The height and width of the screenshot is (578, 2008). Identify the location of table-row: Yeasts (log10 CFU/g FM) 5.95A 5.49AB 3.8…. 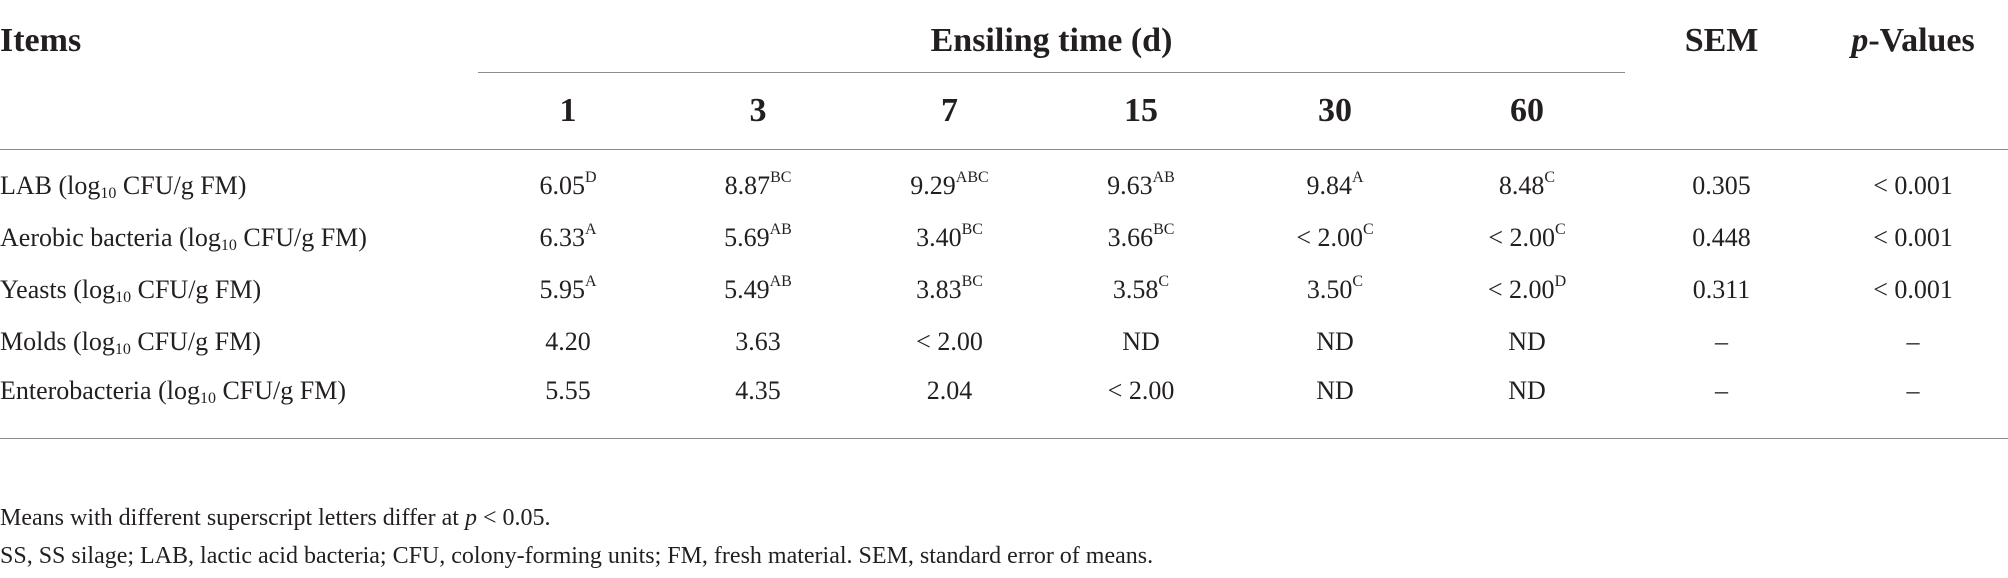
(1004, 290).